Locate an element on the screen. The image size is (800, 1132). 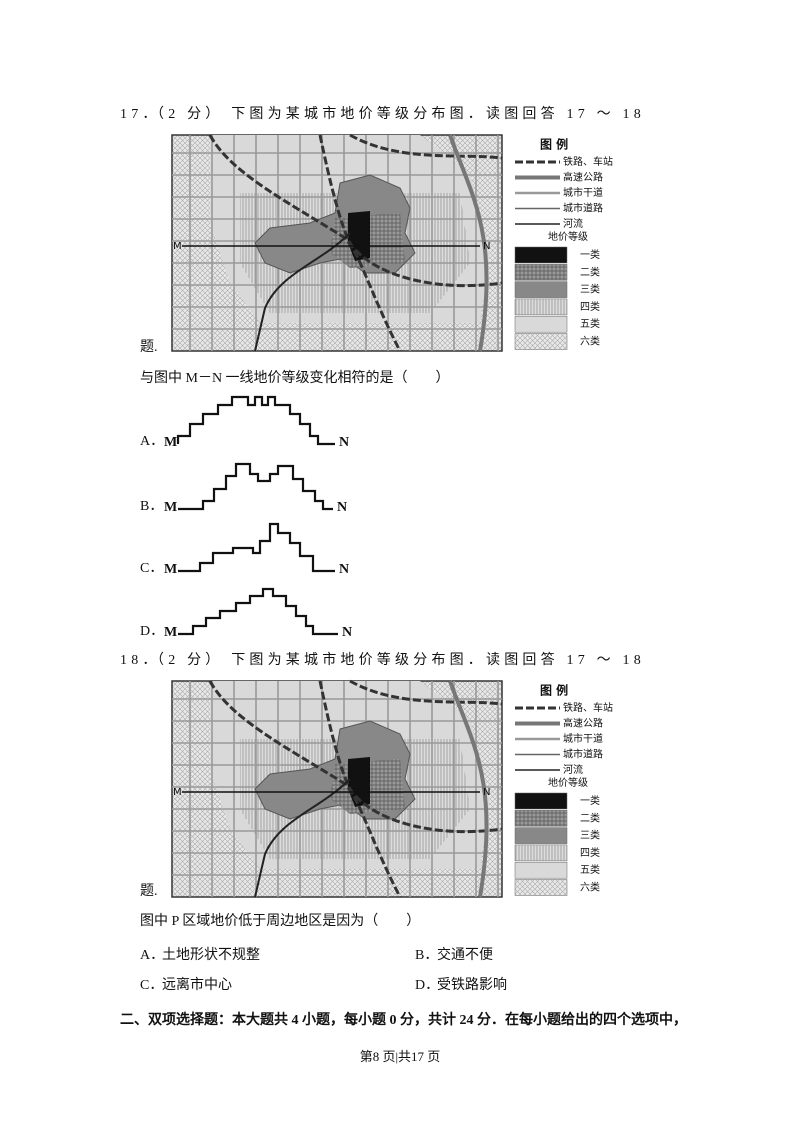
option-text: 远离市中心 is located at coordinates (197, 985).